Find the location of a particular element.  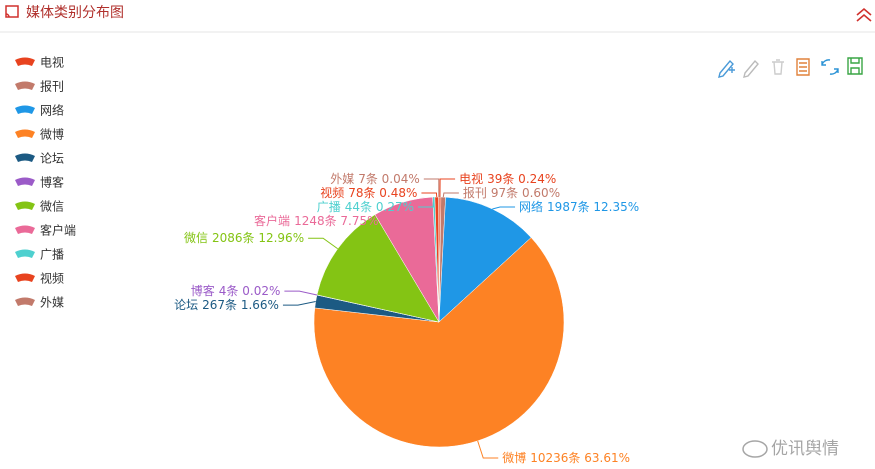

toolbox-zoom-back is located at coordinates (751, 68).